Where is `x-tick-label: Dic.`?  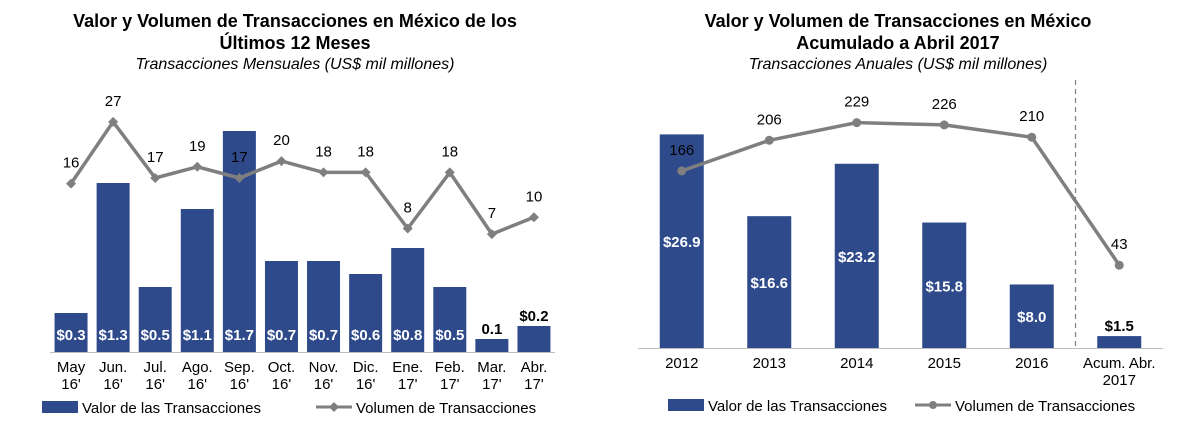 x-tick-label: Dic. is located at coordinates (366, 367).